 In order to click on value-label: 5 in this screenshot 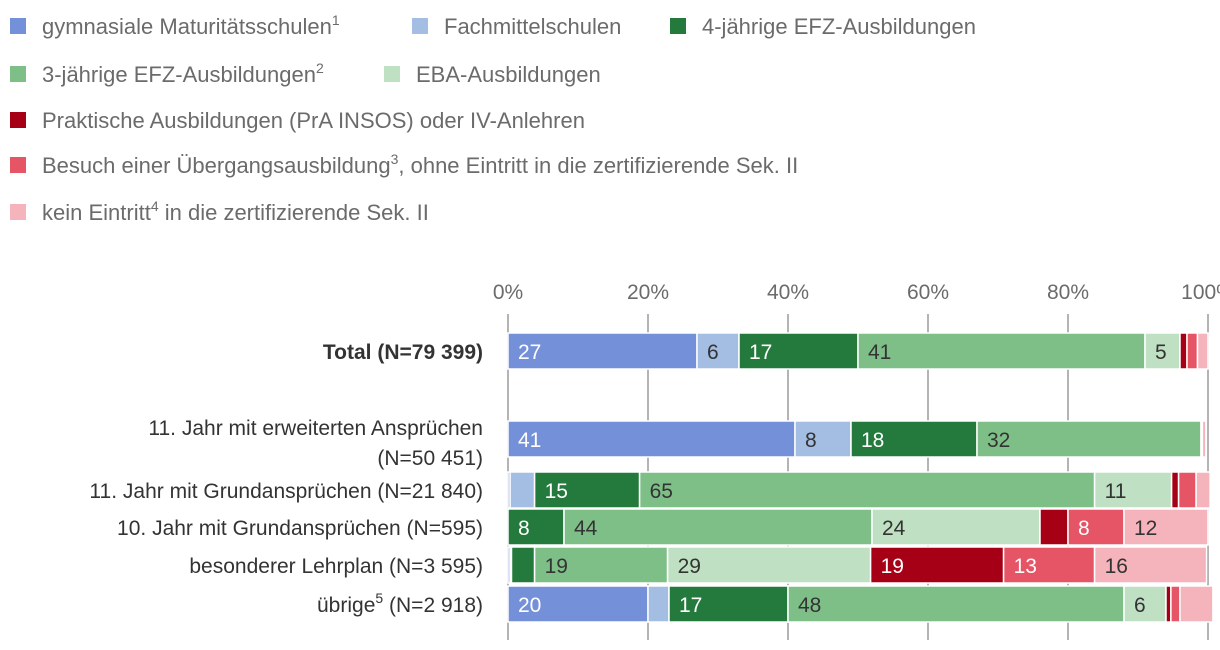, I will do `click(1161, 352)`.